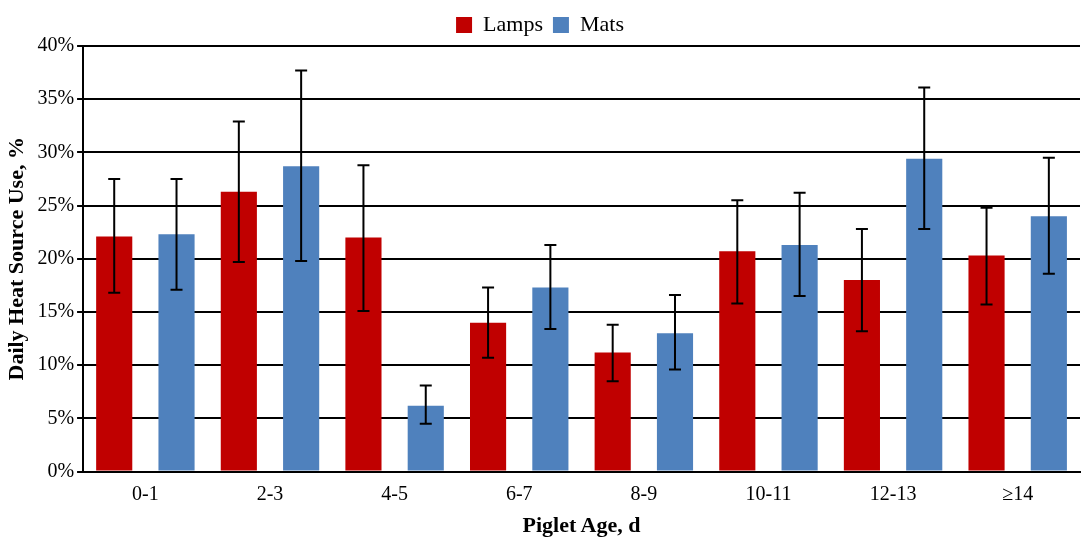 The image size is (1090, 544). Describe the element at coordinates (513, 23) in the screenshot. I see `legend-label: Lamps` at that location.